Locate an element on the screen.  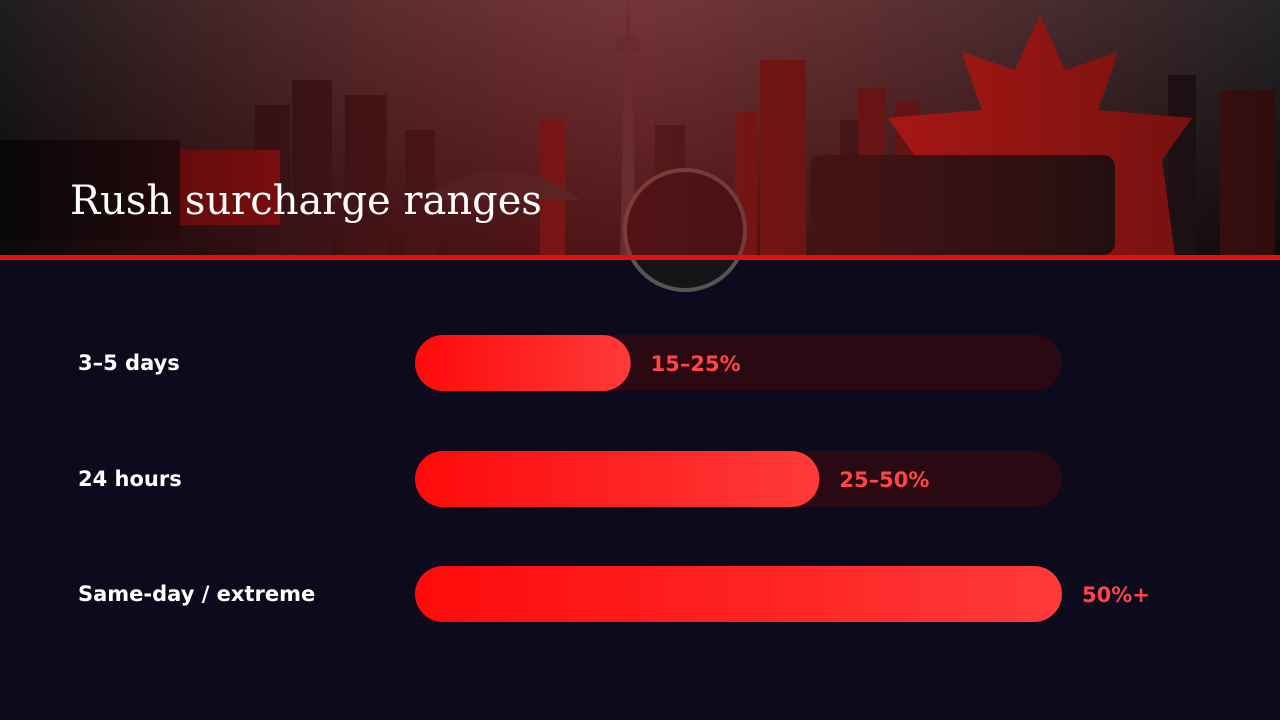
category-label: Same-day / extreme is located at coordinates (196, 594).